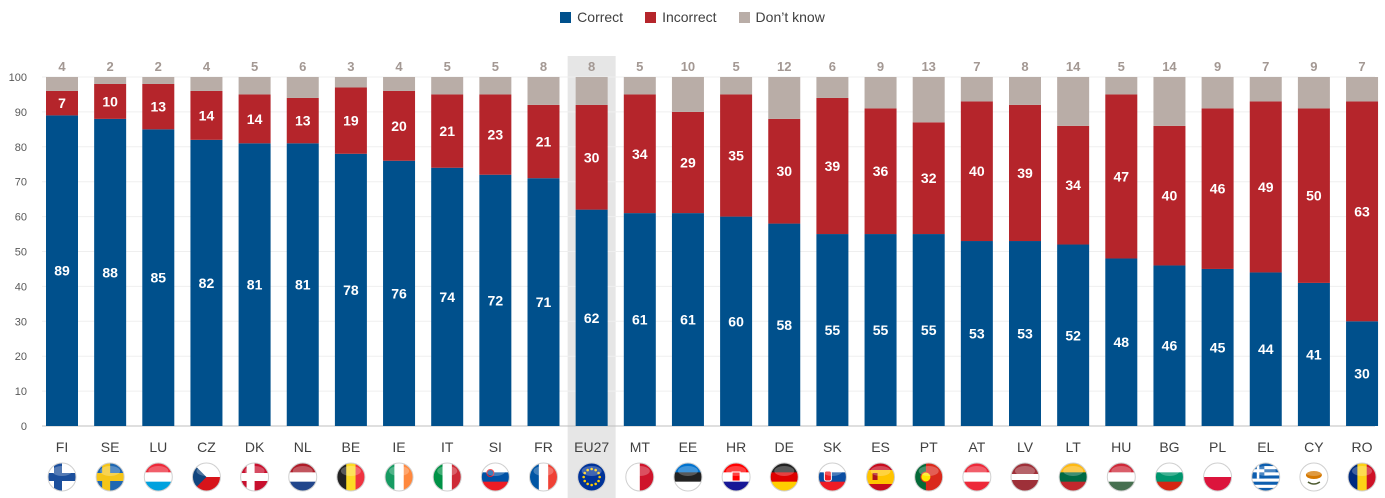 This screenshot has width=1385, height=498. I want to click on data-label-correct: 44, so click(1266, 349).